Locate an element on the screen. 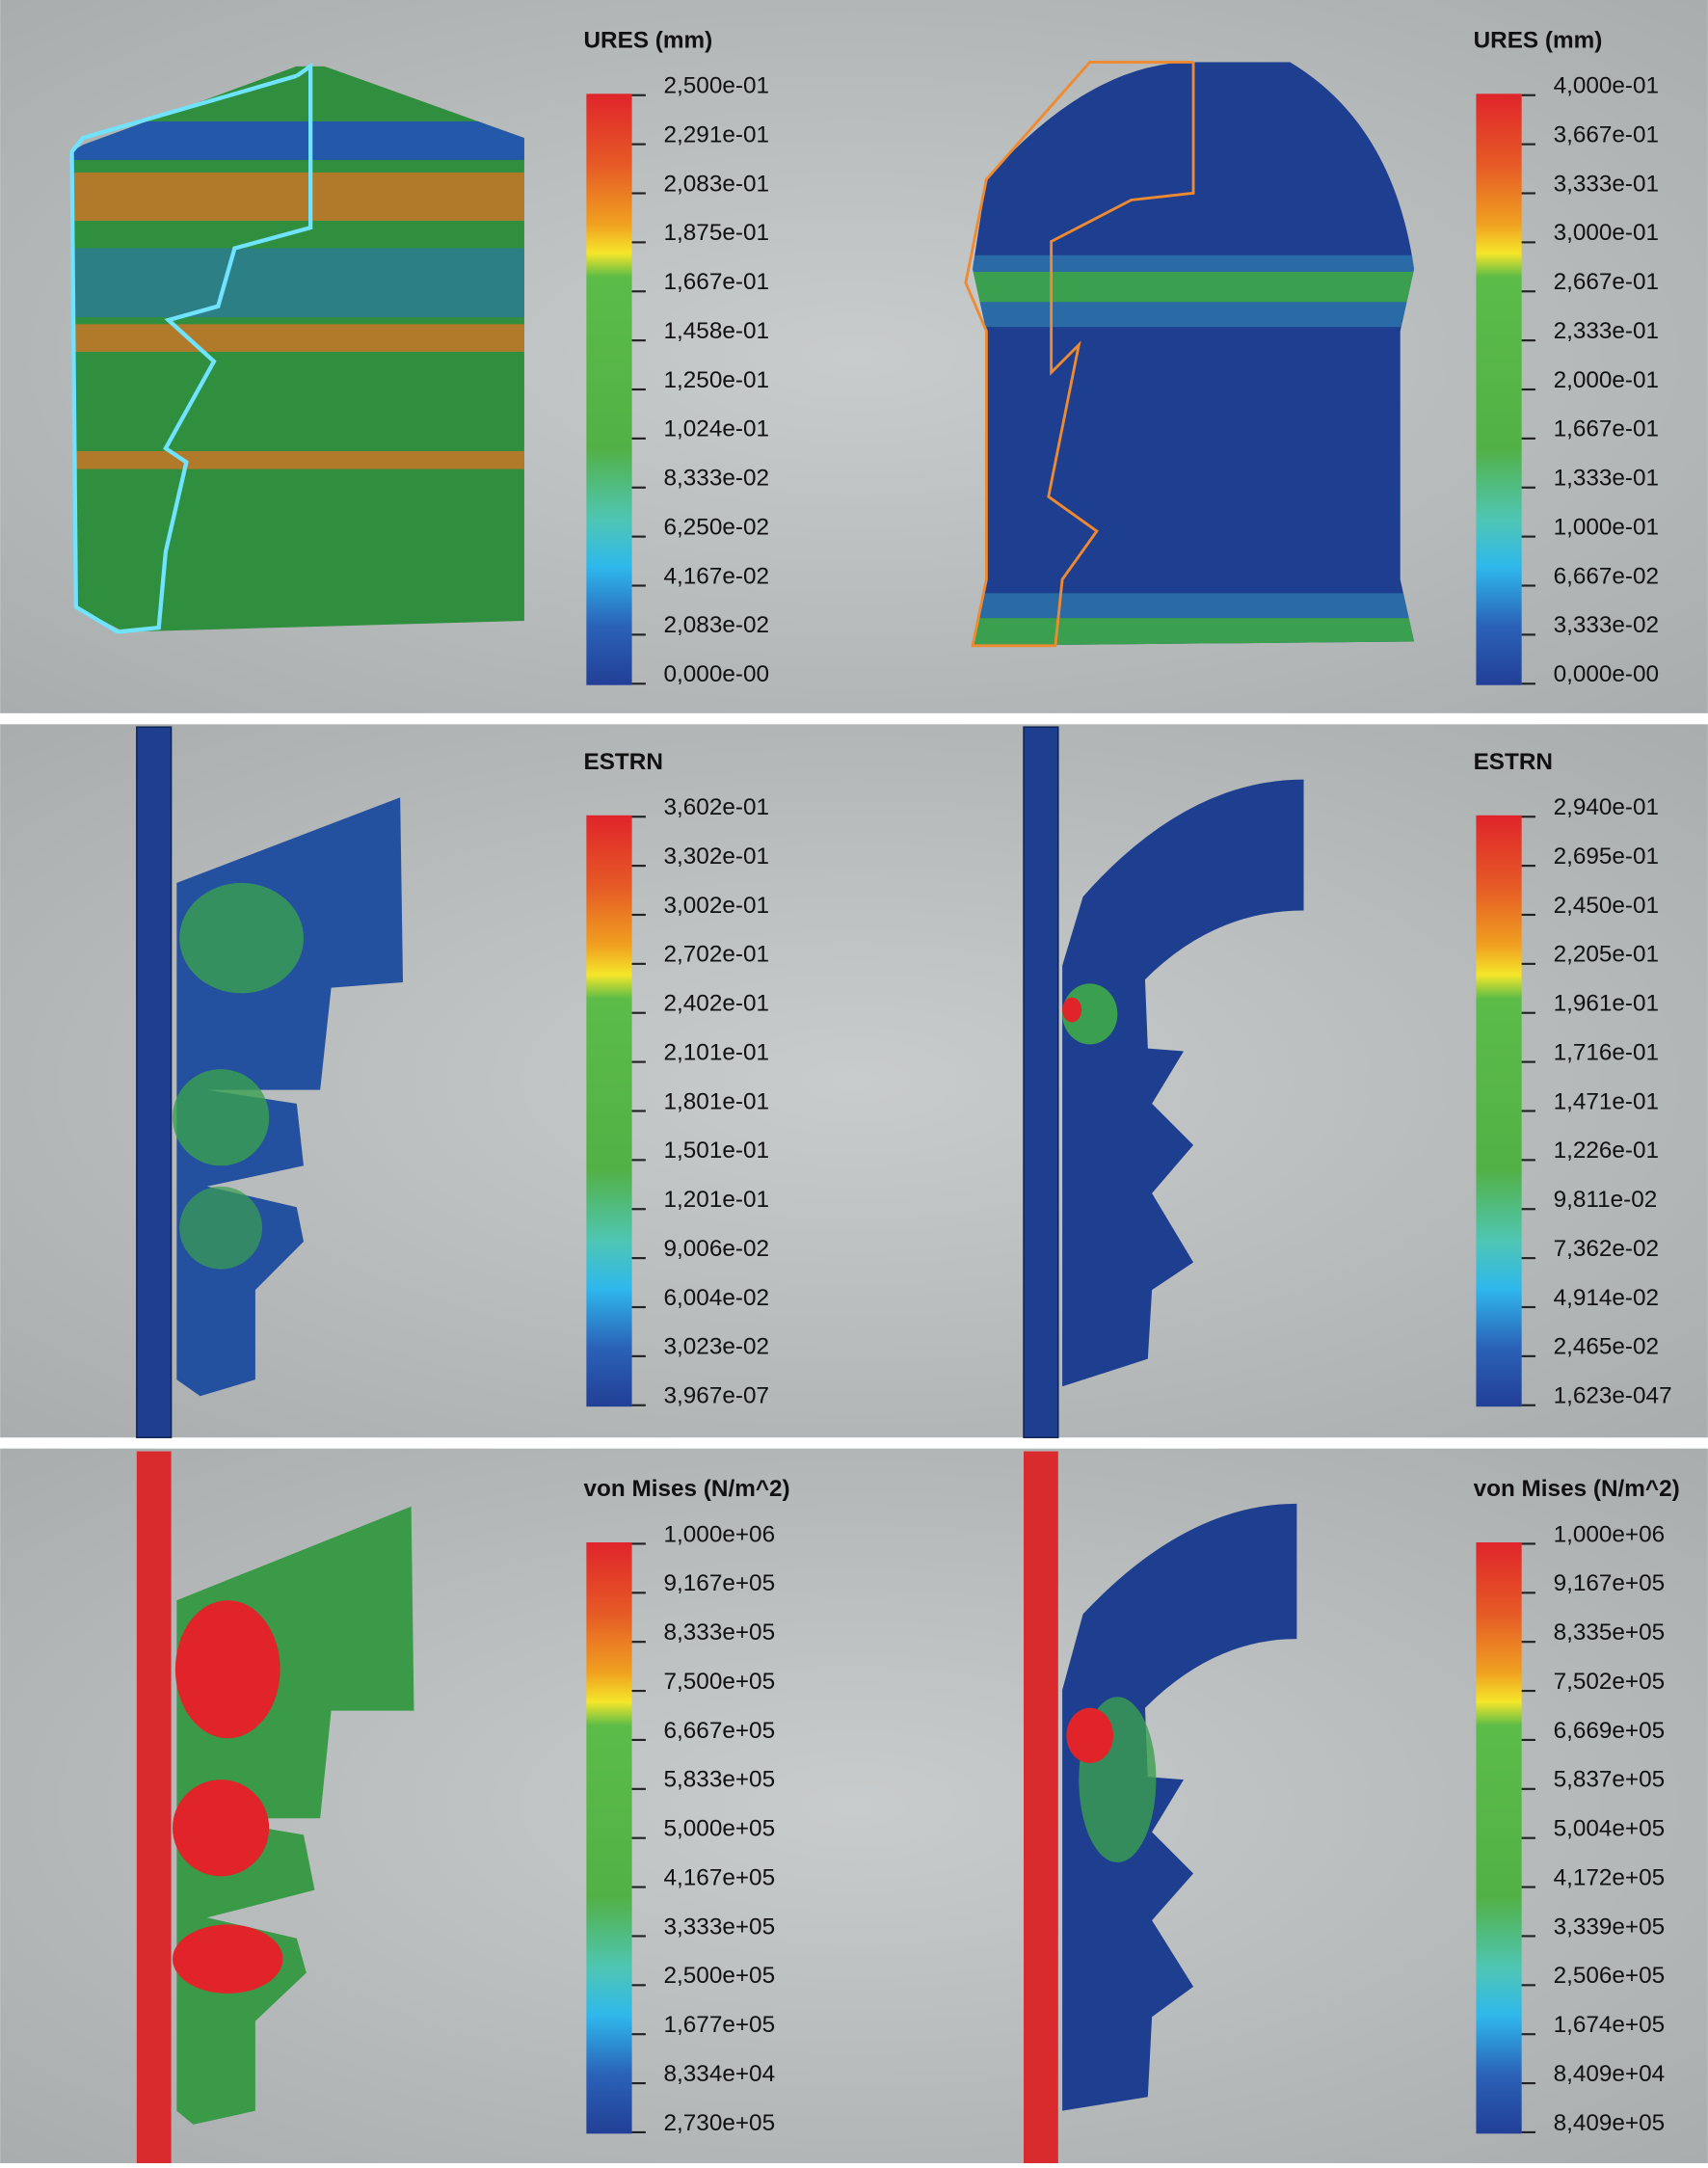  legend-label: 1,226e-01 is located at coordinates (1607, 1151).